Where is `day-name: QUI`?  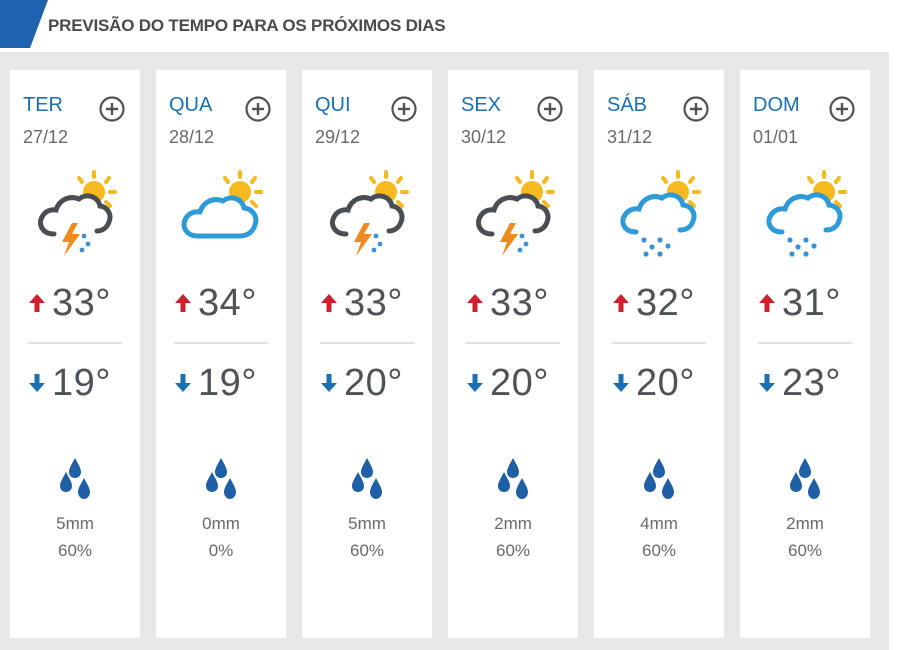 day-name: QUI is located at coordinates (333, 105).